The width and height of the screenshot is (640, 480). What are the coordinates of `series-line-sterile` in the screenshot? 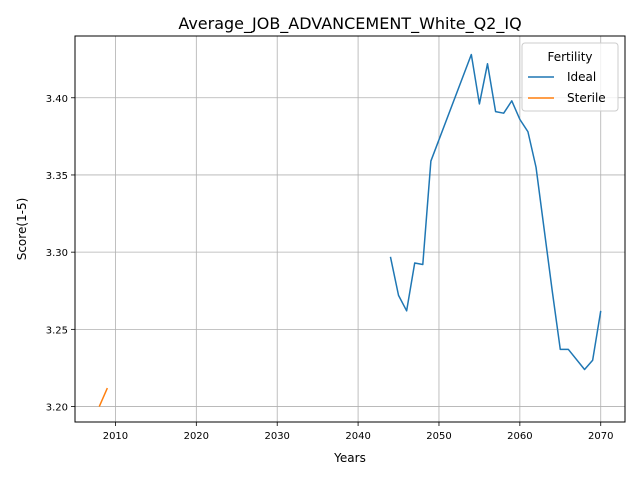 It's located at (103, 397).